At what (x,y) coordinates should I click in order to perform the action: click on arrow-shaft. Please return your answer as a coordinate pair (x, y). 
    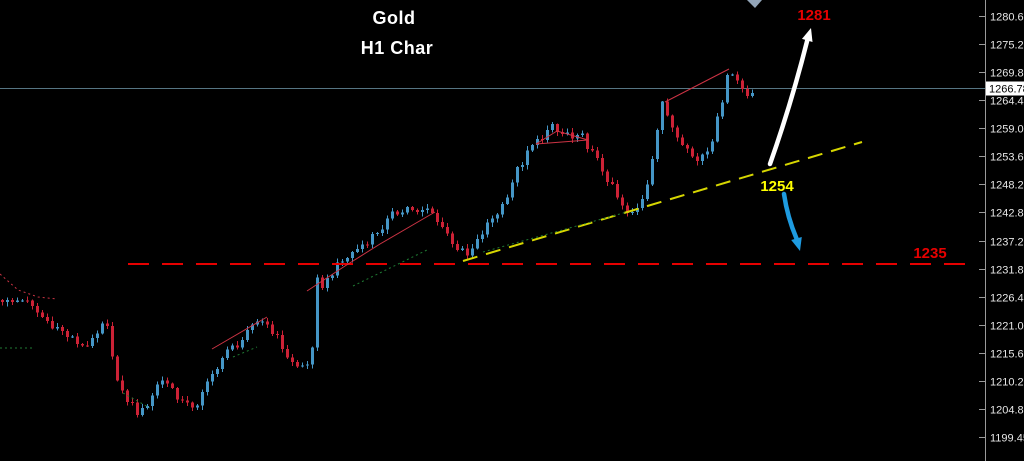
    Looking at the image, I should click on (788, 102).